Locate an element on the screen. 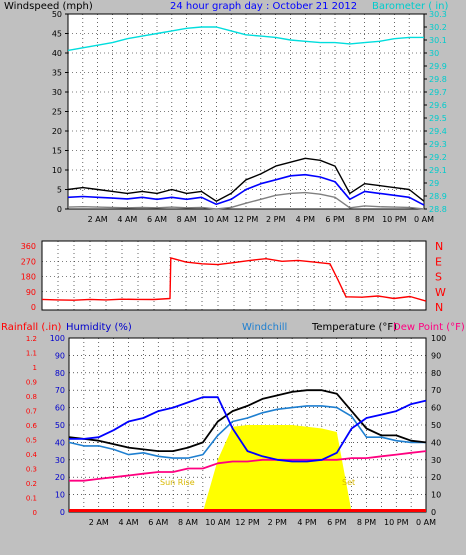 This screenshot has width=466, height=555. humidity-tick-label: 80 is located at coordinates (60, 373).